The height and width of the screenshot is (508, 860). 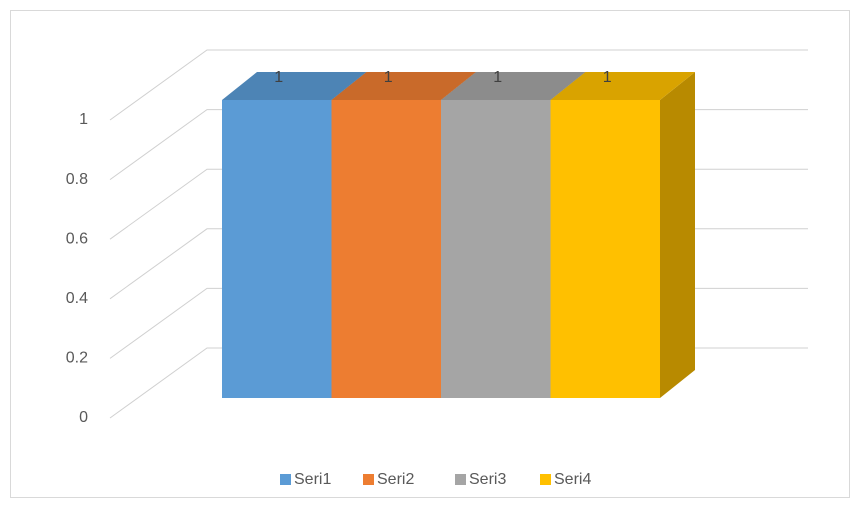 I want to click on legend-label: Seri2, so click(x=395, y=479).